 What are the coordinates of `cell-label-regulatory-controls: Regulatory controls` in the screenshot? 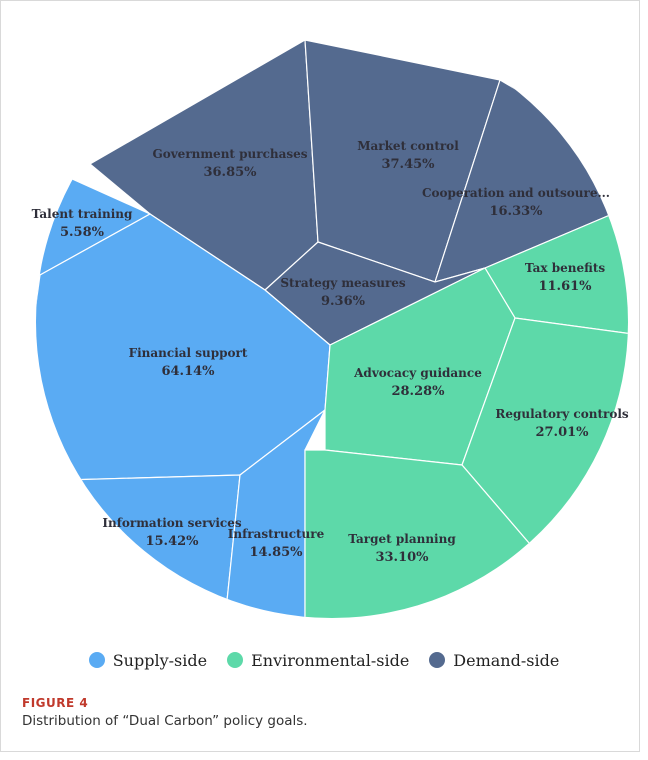 It's located at (562, 414).